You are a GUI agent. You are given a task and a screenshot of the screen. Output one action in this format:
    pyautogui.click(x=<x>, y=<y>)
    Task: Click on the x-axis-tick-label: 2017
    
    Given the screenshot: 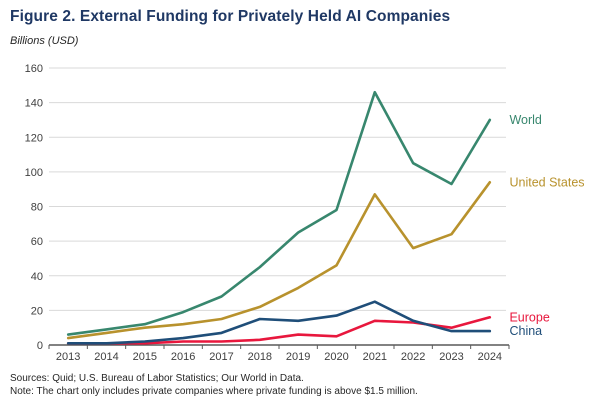 What is the action you would take?
    pyautogui.click(x=221, y=357)
    